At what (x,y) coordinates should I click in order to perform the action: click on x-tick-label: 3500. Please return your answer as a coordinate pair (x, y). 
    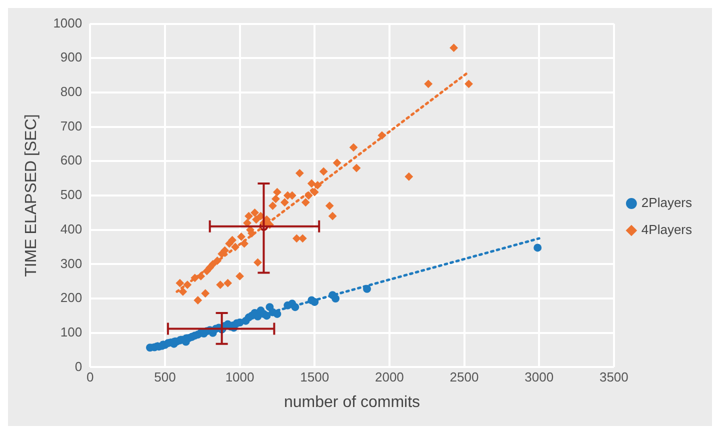
    Looking at the image, I should click on (613, 377).